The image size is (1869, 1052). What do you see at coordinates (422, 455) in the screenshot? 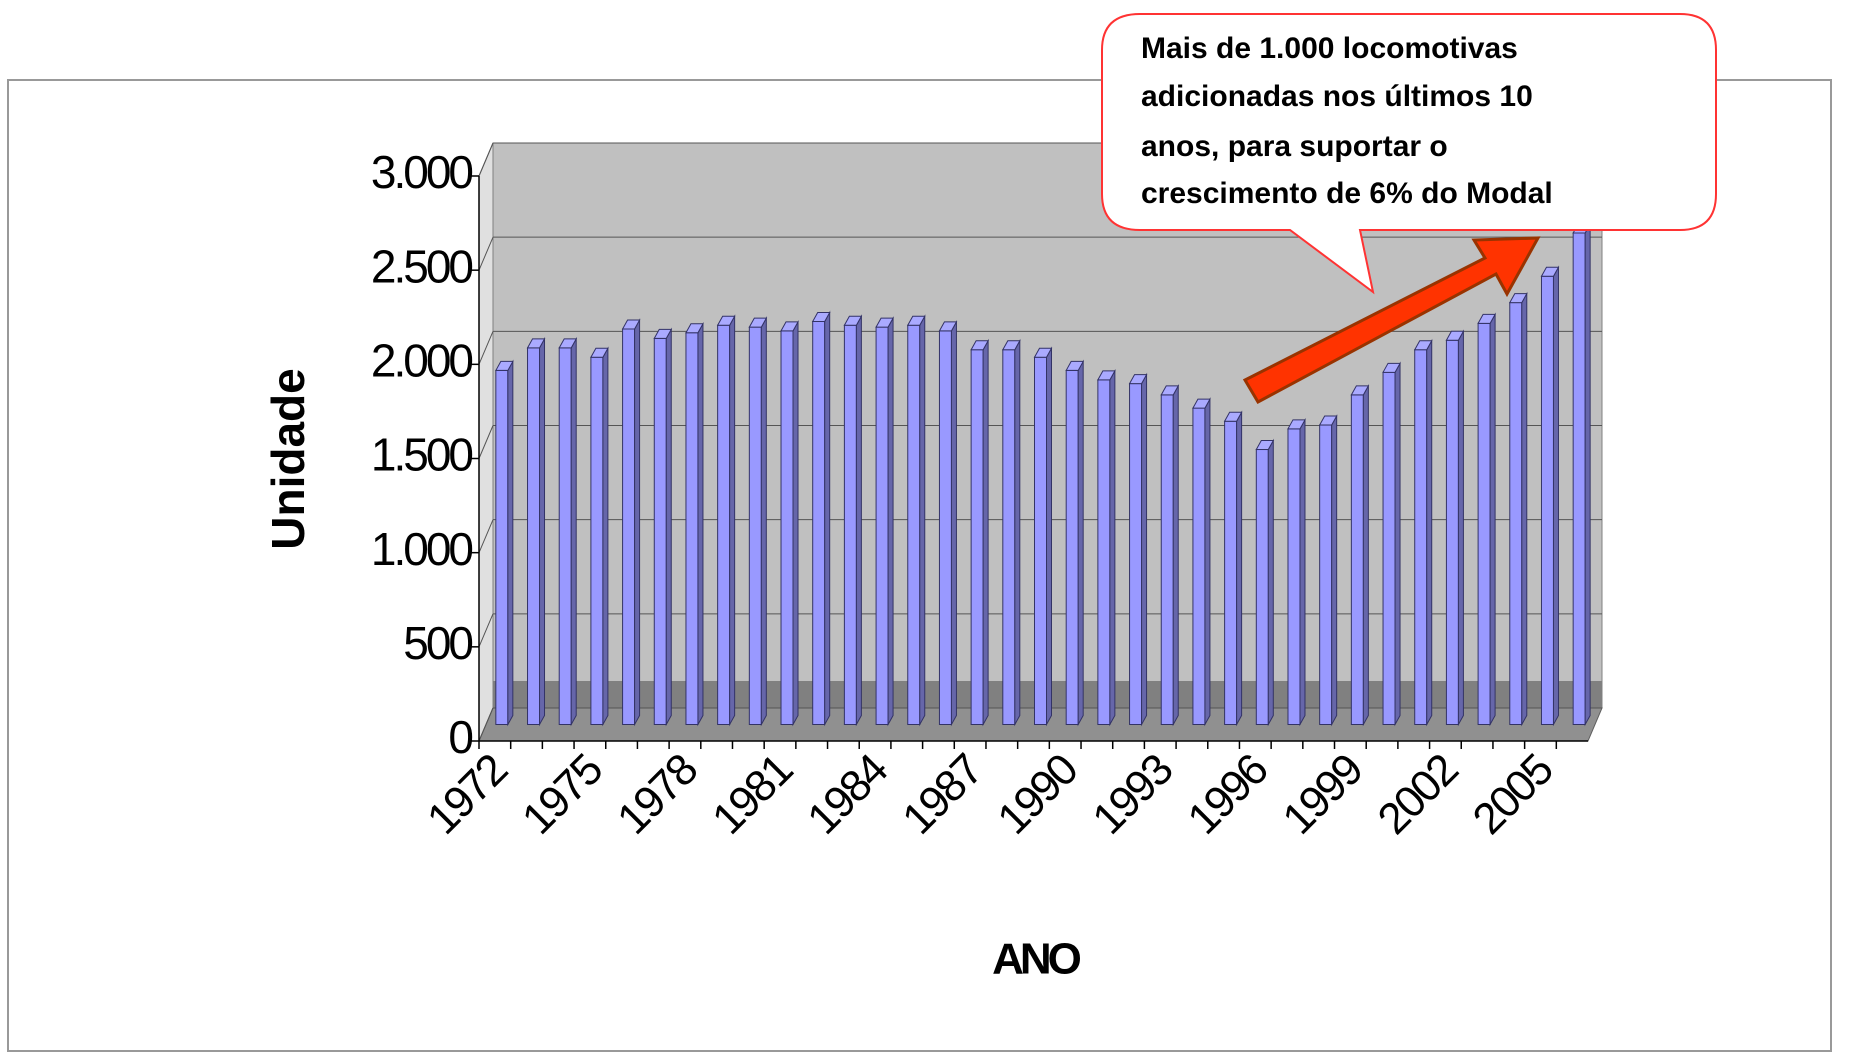
I see `y-tick-label: 1.500` at bounding box center [422, 455].